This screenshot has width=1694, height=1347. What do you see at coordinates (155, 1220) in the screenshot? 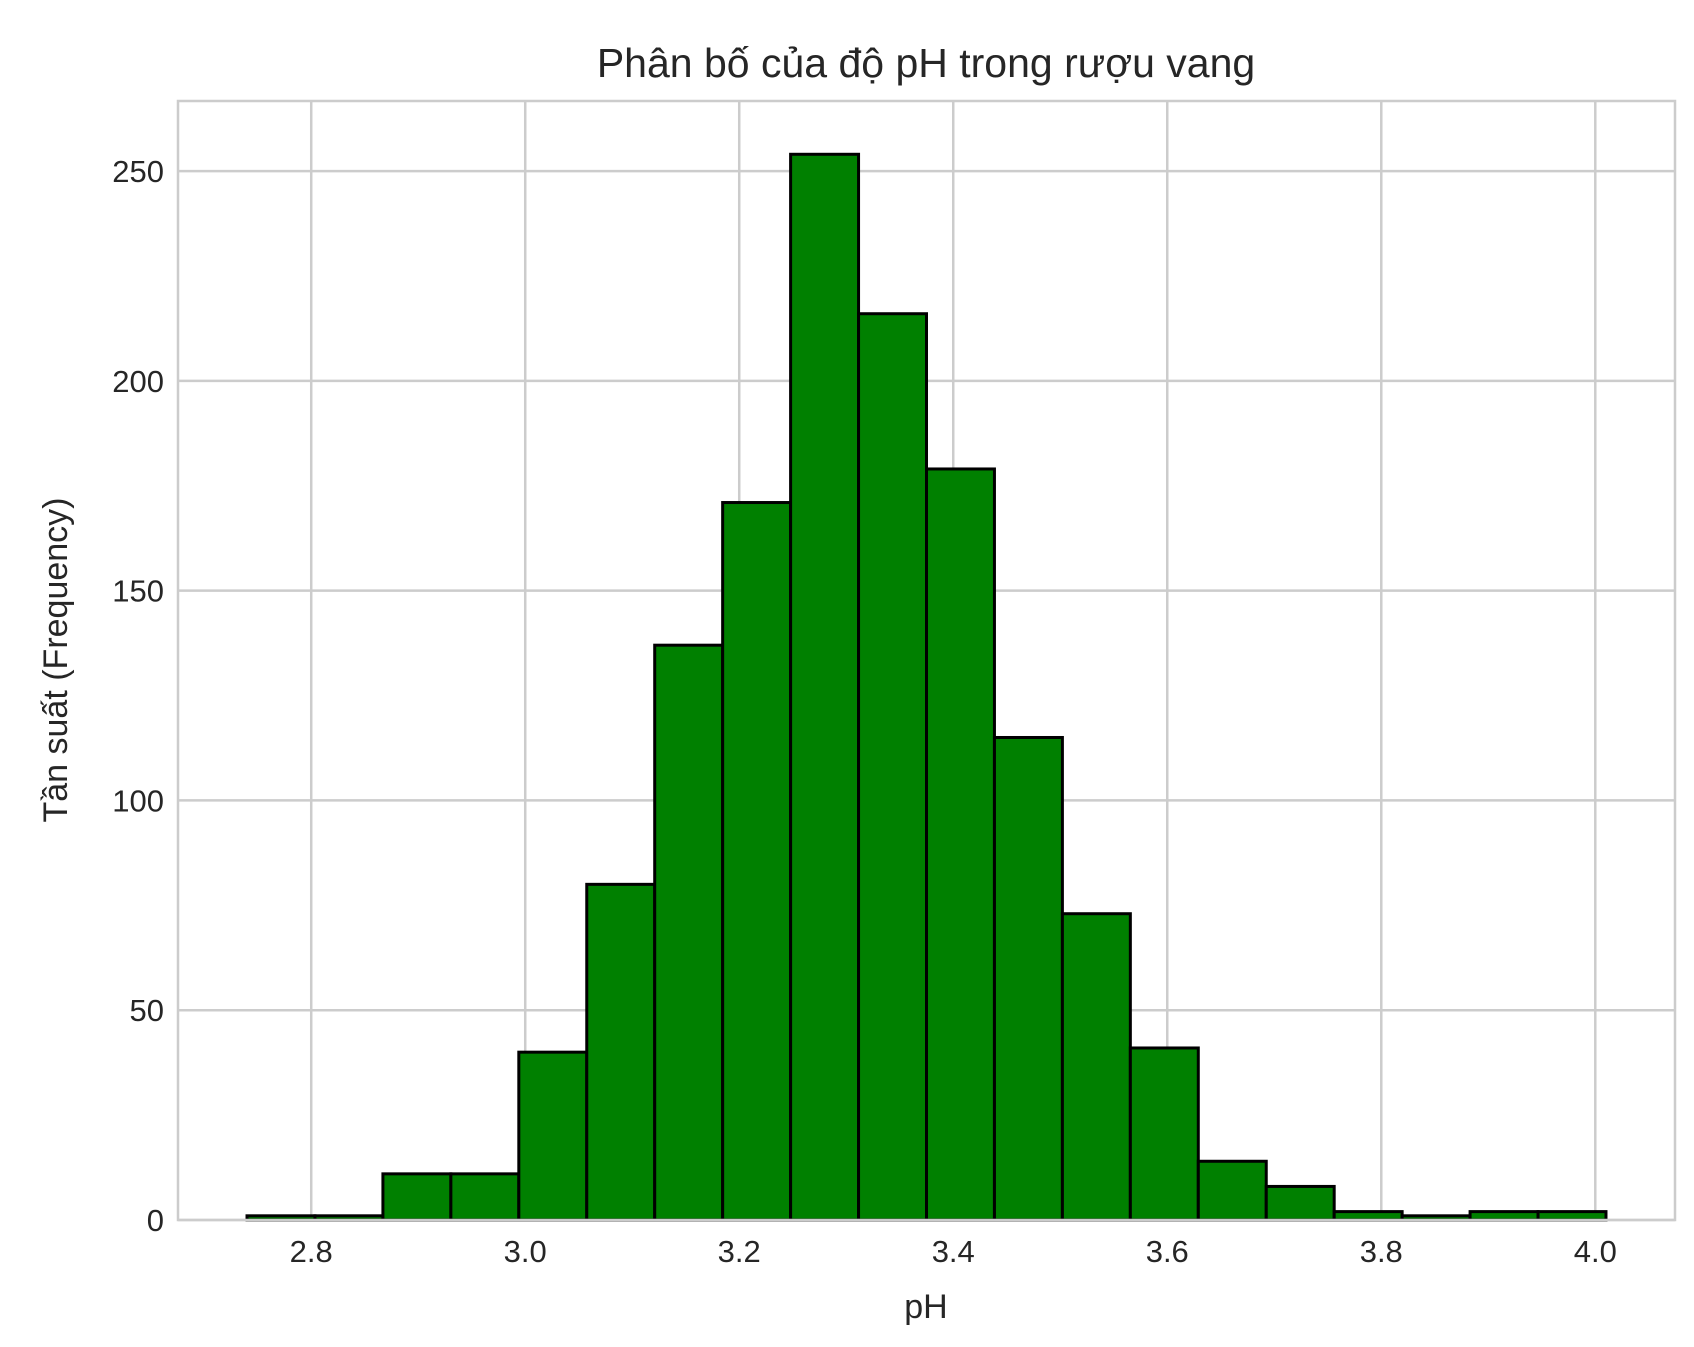
I see `y-tick-label: 0` at bounding box center [155, 1220].